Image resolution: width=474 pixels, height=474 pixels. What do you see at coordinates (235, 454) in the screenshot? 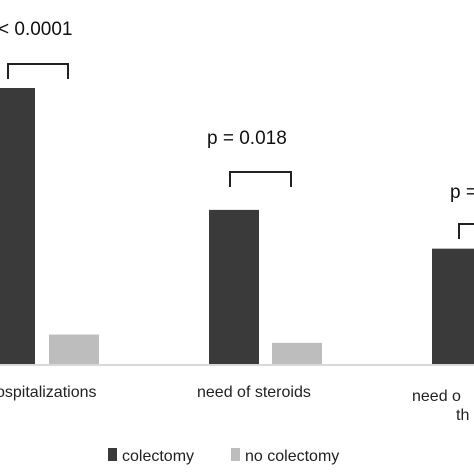
I see `legend-swatch-no-colectomy` at bounding box center [235, 454].